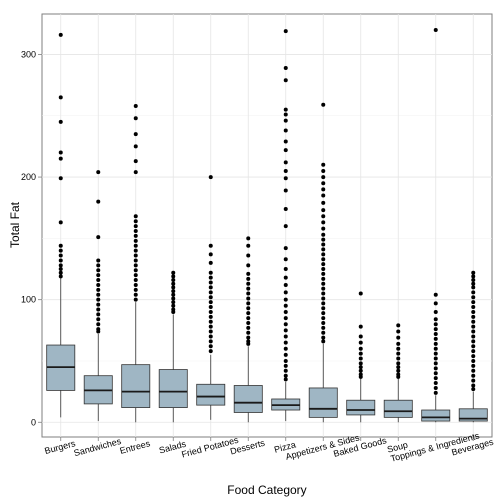  I want to click on y-tick-label: 100, so click(28, 300).